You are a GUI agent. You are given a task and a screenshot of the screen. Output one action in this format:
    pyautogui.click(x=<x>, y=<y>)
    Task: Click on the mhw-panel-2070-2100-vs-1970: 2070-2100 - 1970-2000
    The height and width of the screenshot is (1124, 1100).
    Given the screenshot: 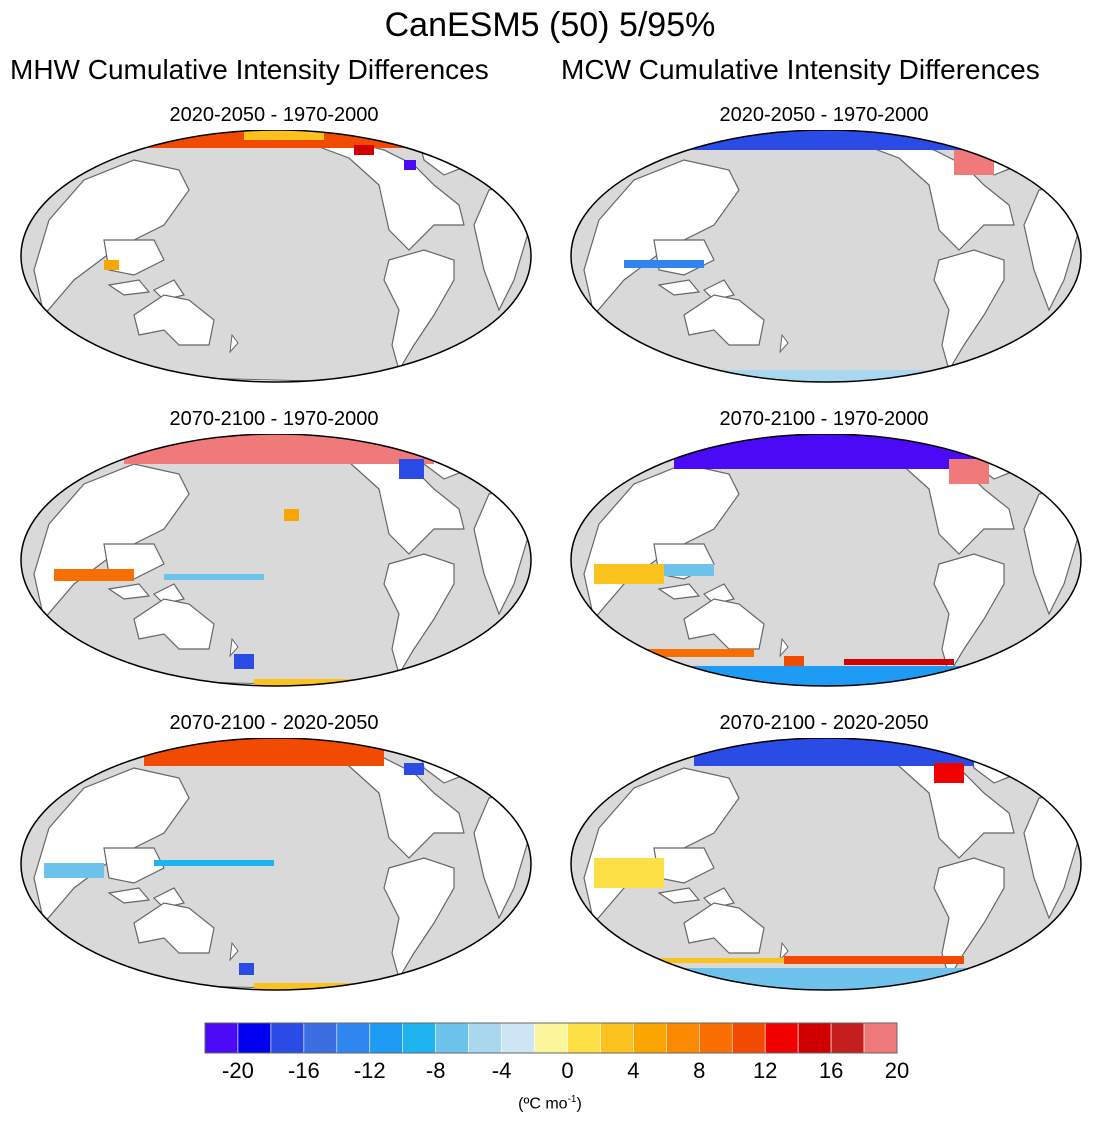 What is the action you would take?
    pyautogui.click(x=274, y=553)
    